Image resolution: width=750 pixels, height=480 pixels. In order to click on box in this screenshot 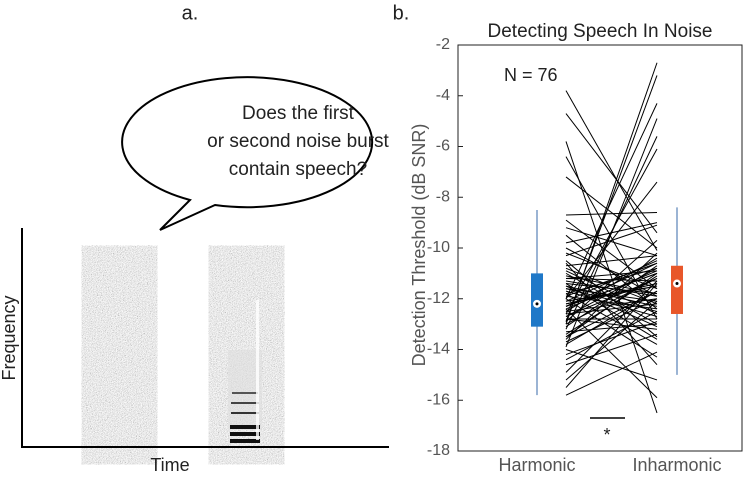, I will do `click(677, 289)`.